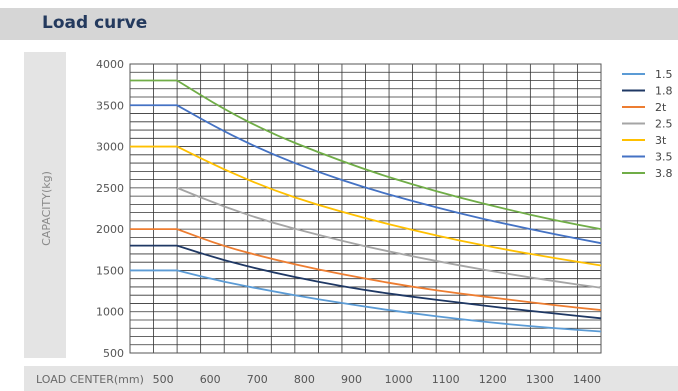 The height and width of the screenshot is (391, 678). What do you see at coordinates (664, 124) in the screenshot?
I see `legend-label: 2.5` at bounding box center [664, 124].